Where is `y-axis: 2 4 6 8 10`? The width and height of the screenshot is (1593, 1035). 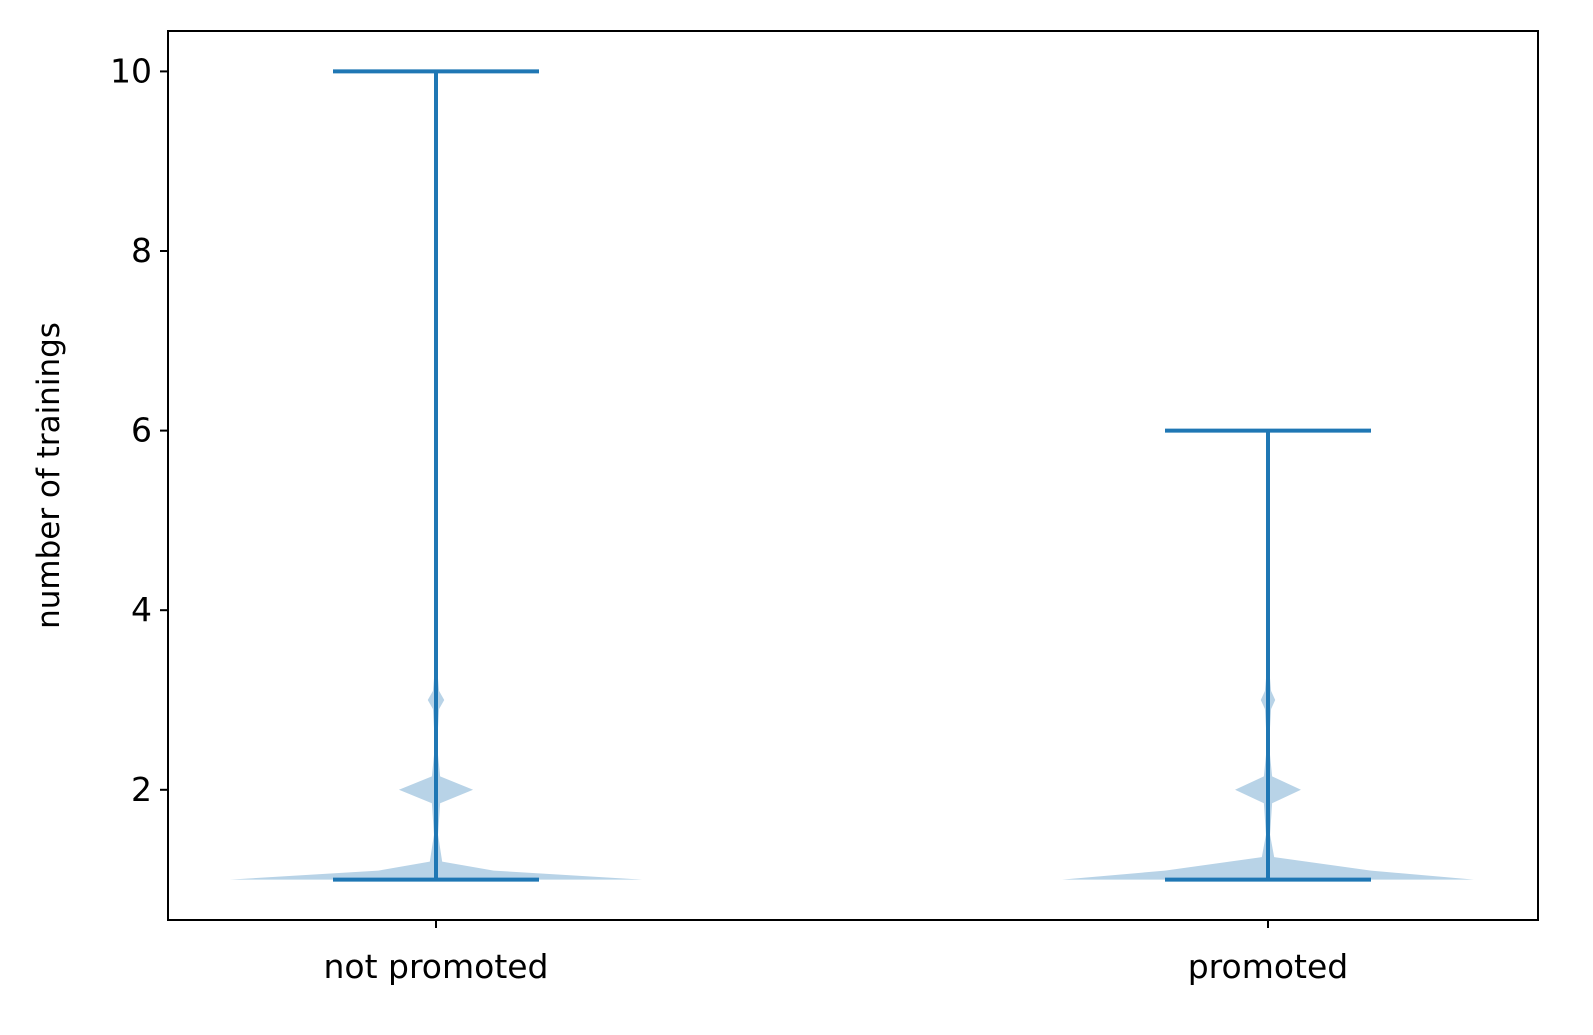
y-axis: 2 4 6 8 10 is located at coordinates (139, 430).